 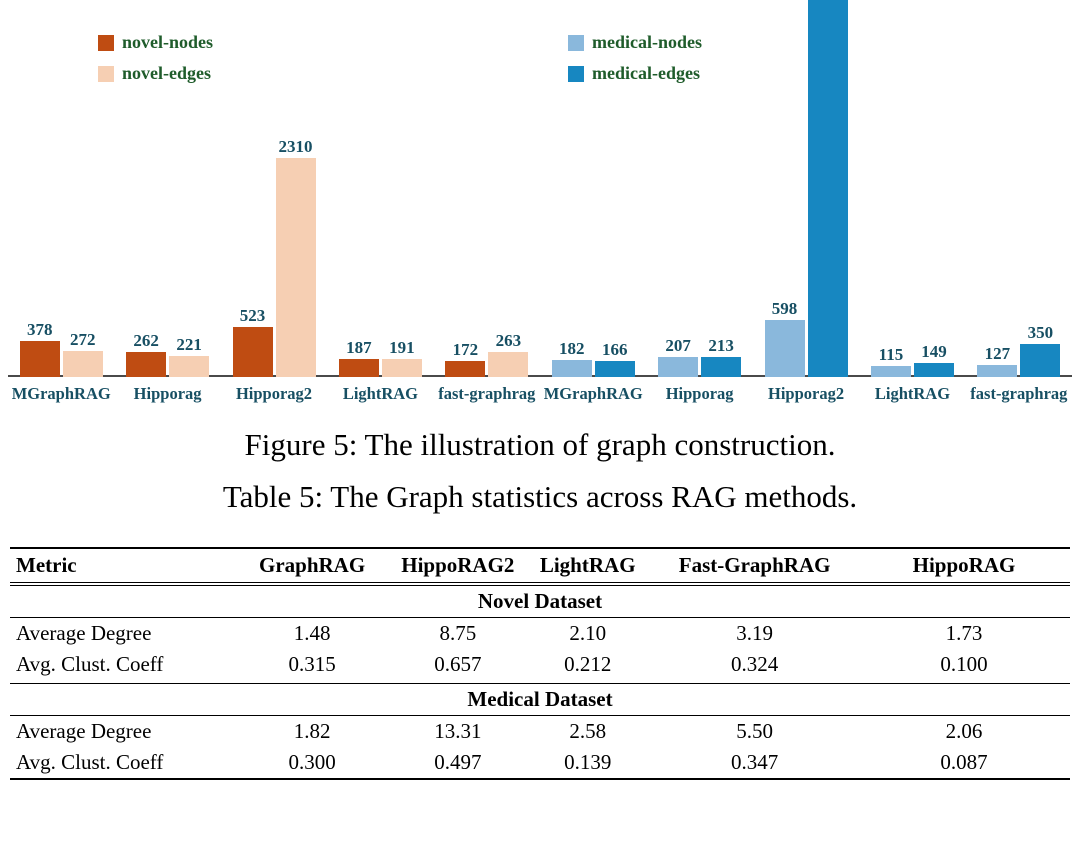 What do you see at coordinates (274, 188) in the screenshot?
I see `bar-pair: 523 2310` at bounding box center [274, 188].